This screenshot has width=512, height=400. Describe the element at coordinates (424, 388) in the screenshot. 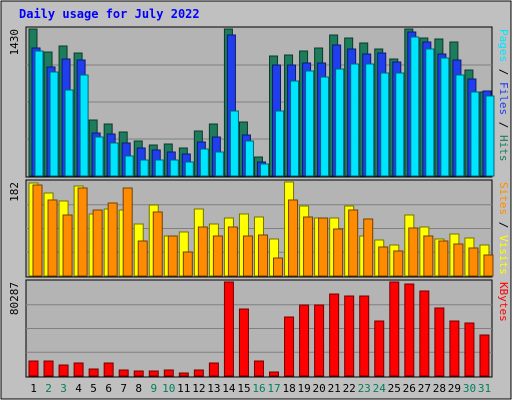

I see `x-tick-label: 27` at that location.